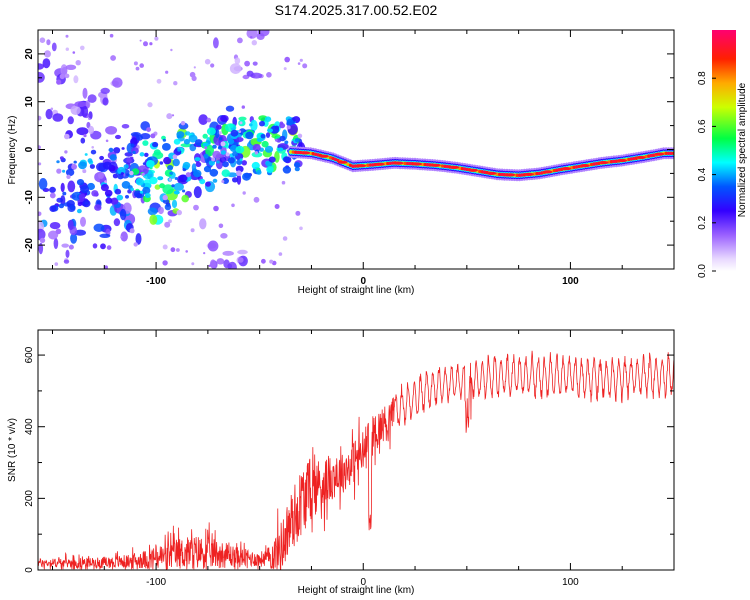 The image size is (750, 600). What do you see at coordinates (570, 582) in the screenshot?
I see `x-tick-label: 100` at bounding box center [570, 582].